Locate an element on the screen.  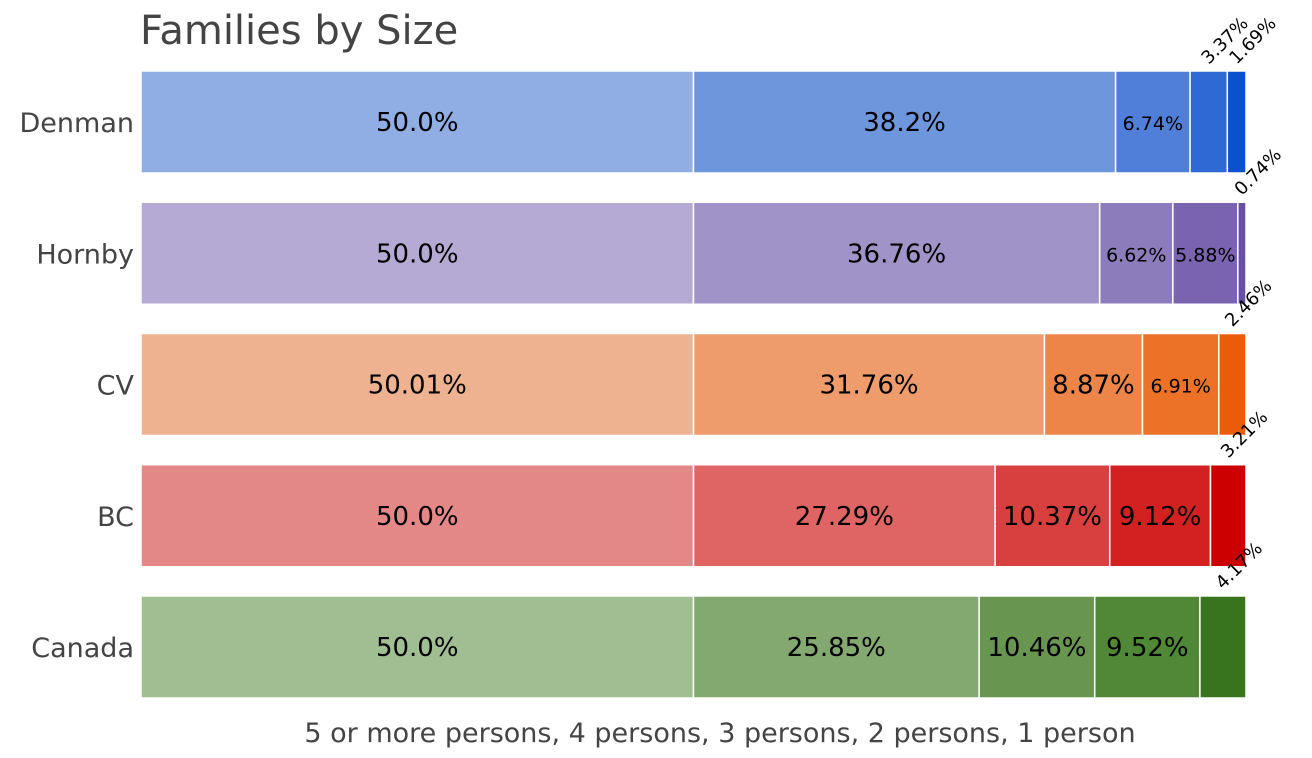
data-label: 31.76% is located at coordinates (868, 386).